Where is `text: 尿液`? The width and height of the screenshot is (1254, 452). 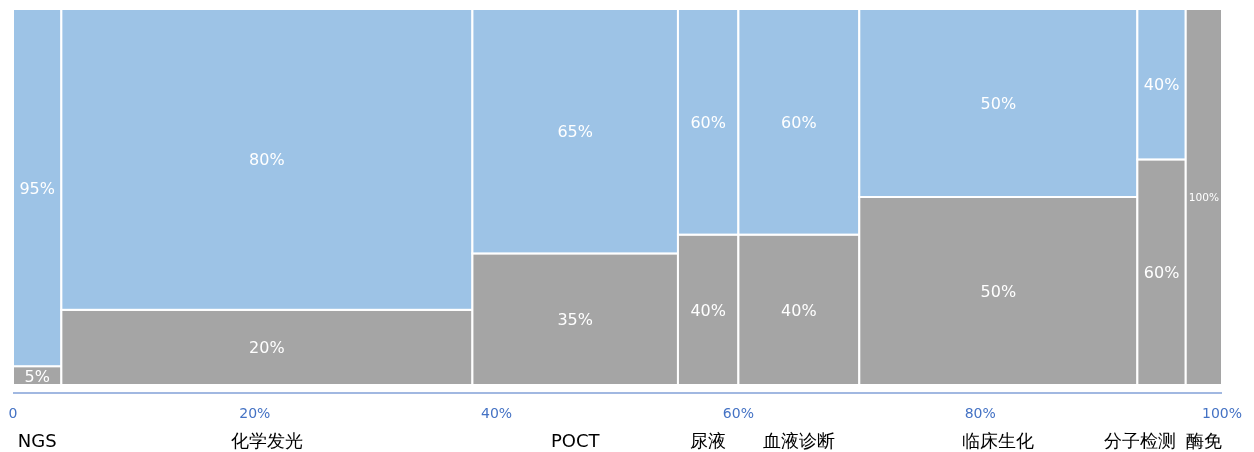 text: 尿液 is located at coordinates (708, 440).